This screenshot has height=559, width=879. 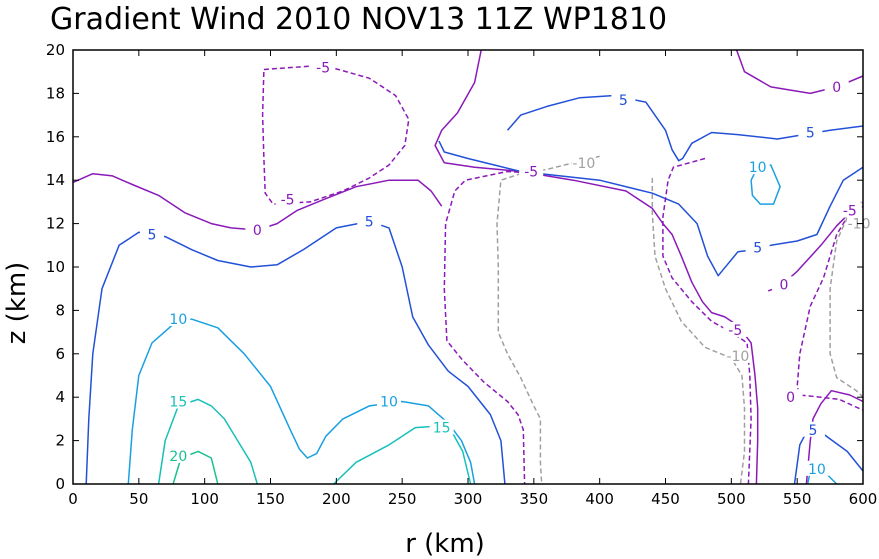 I want to click on y-tick-label: 12, so click(x=55, y=224).